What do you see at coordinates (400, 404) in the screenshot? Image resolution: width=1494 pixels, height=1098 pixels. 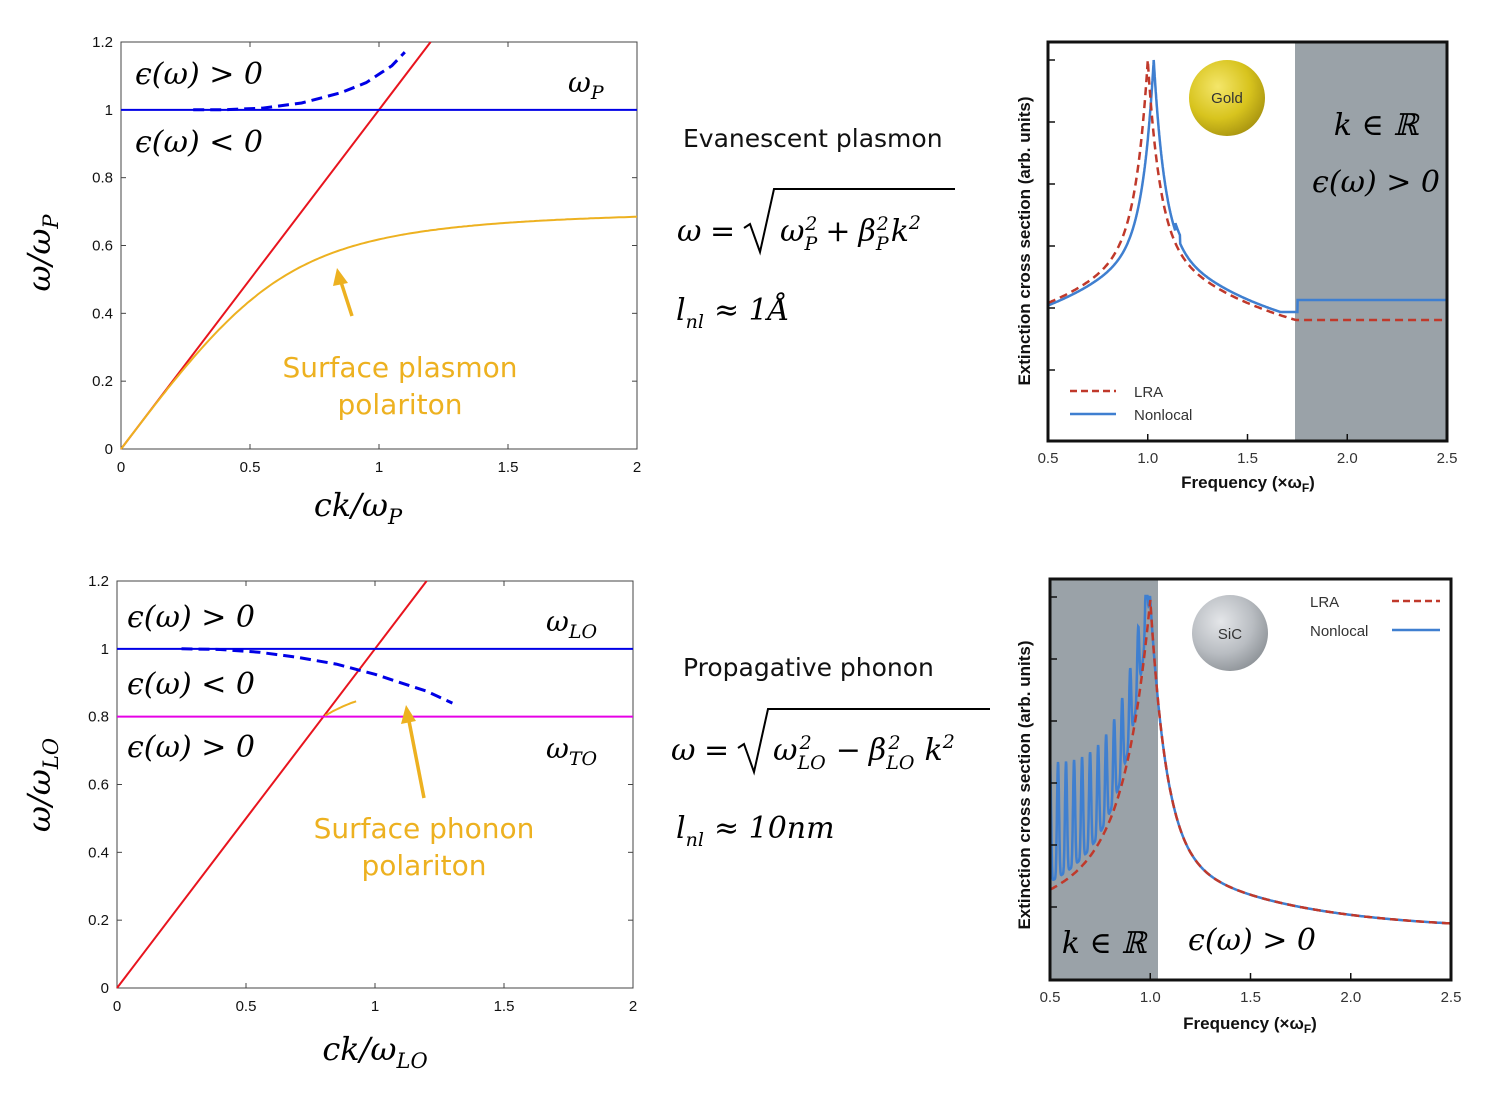 I see `spp-label-2: polariton` at bounding box center [400, 404].